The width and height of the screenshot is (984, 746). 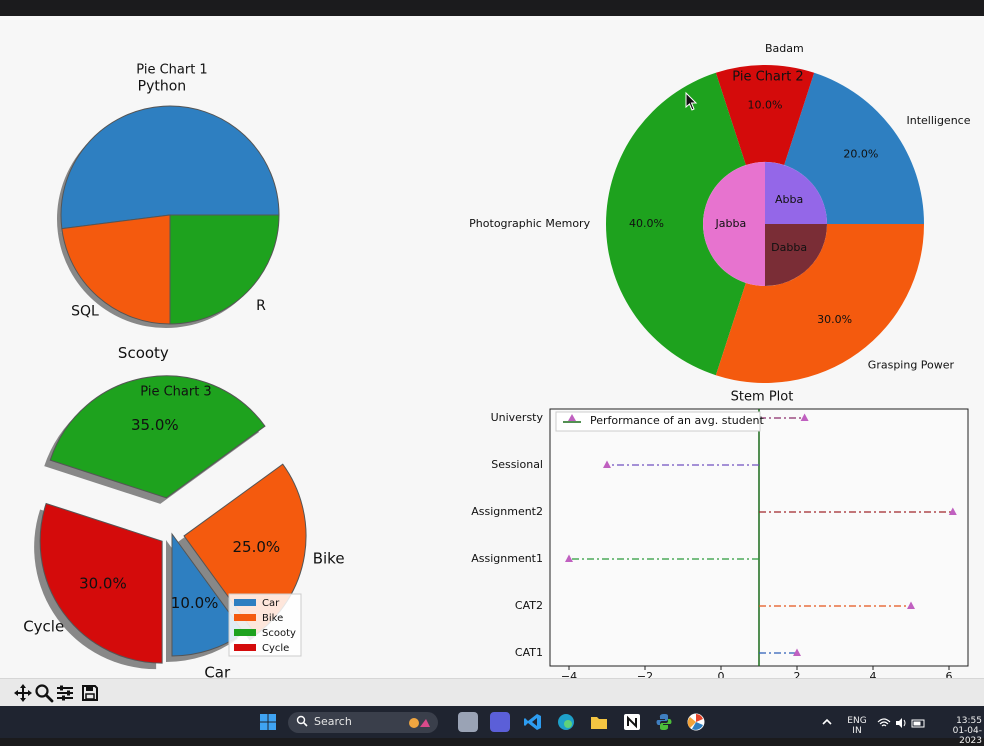 What do you see at coordinates (170, 167) in the screenshot?
I see `pie1-wedge-python` at bounding box center [170, 167].